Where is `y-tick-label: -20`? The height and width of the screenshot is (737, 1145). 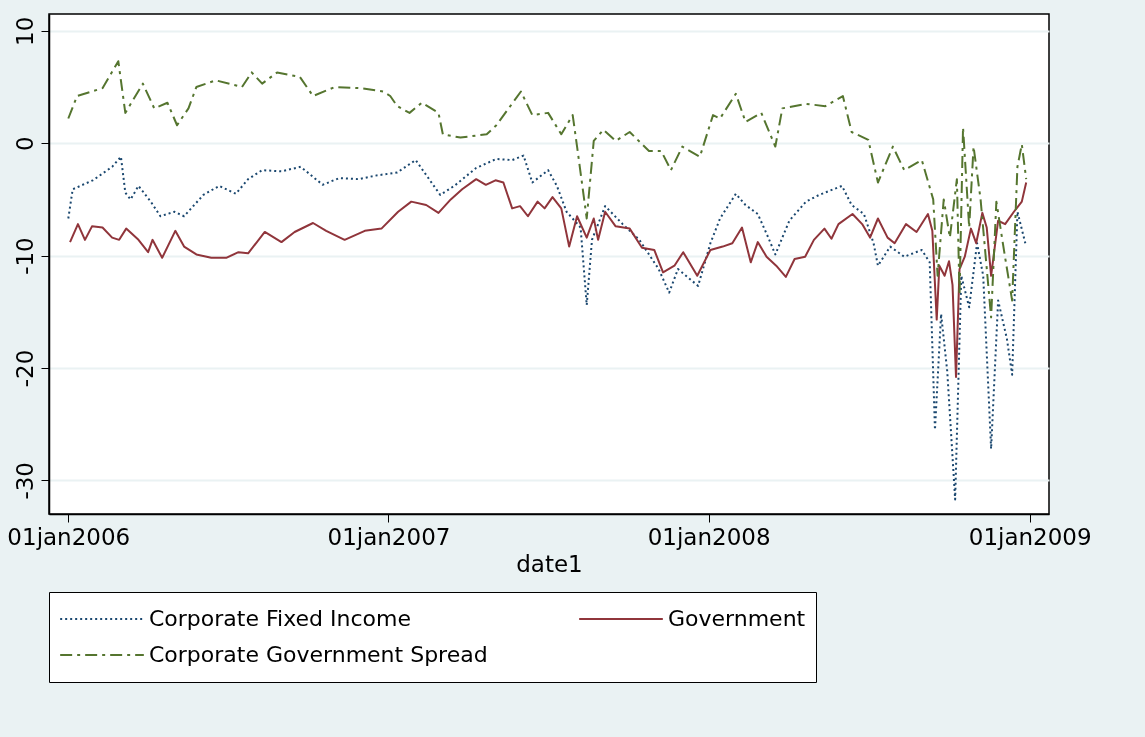
y-tick-label: -20 is located at coordinates (24, 368).